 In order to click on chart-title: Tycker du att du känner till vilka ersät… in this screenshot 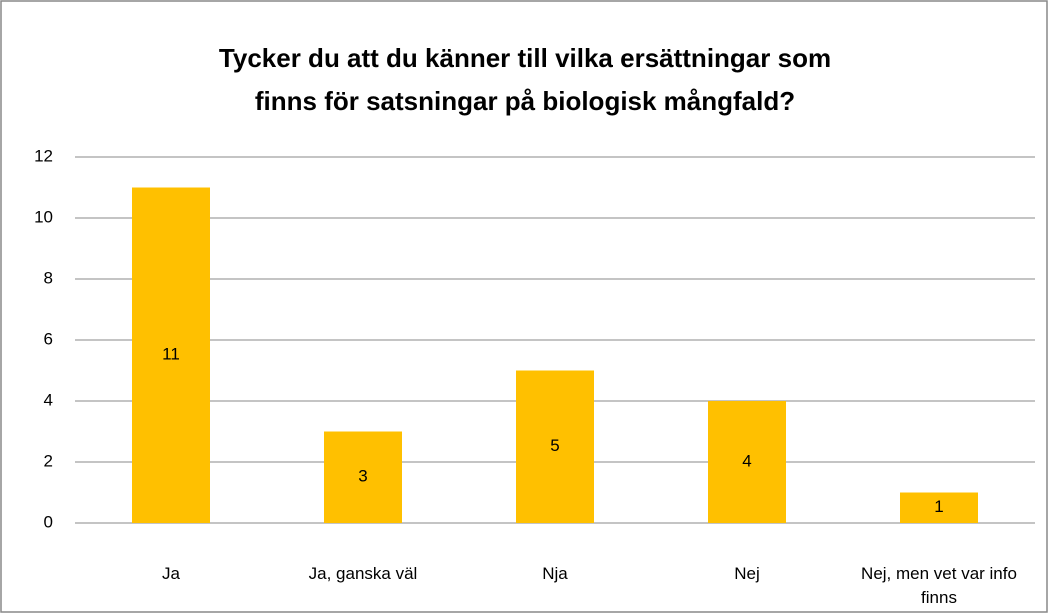, I will do `click(525, 58)`.